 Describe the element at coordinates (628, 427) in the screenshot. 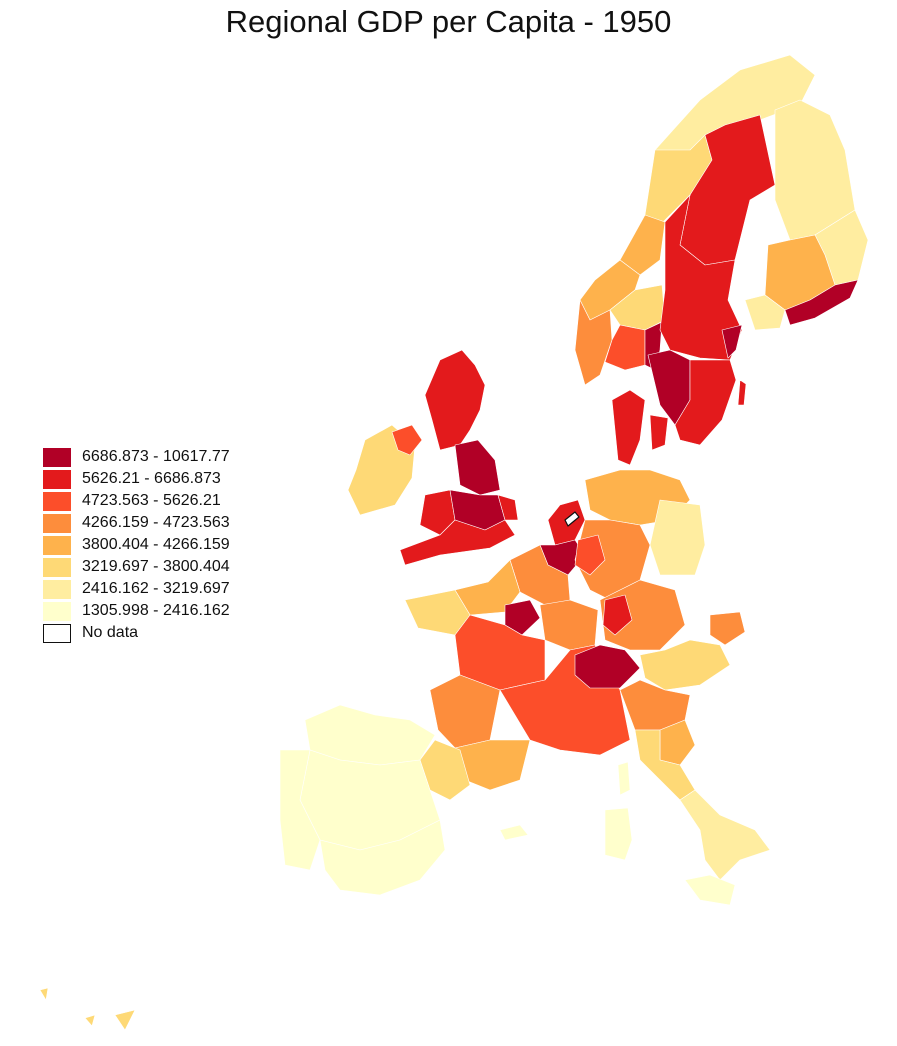

I see `region-denmark-jutland` at that location.